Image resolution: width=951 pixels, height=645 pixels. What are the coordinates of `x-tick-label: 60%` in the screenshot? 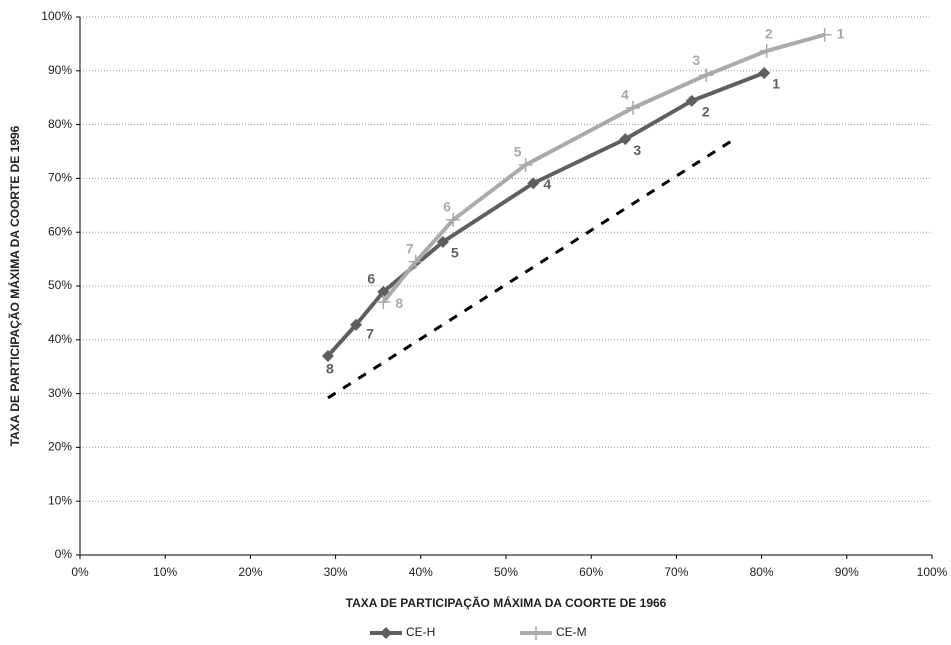 It's located at (591, 572).